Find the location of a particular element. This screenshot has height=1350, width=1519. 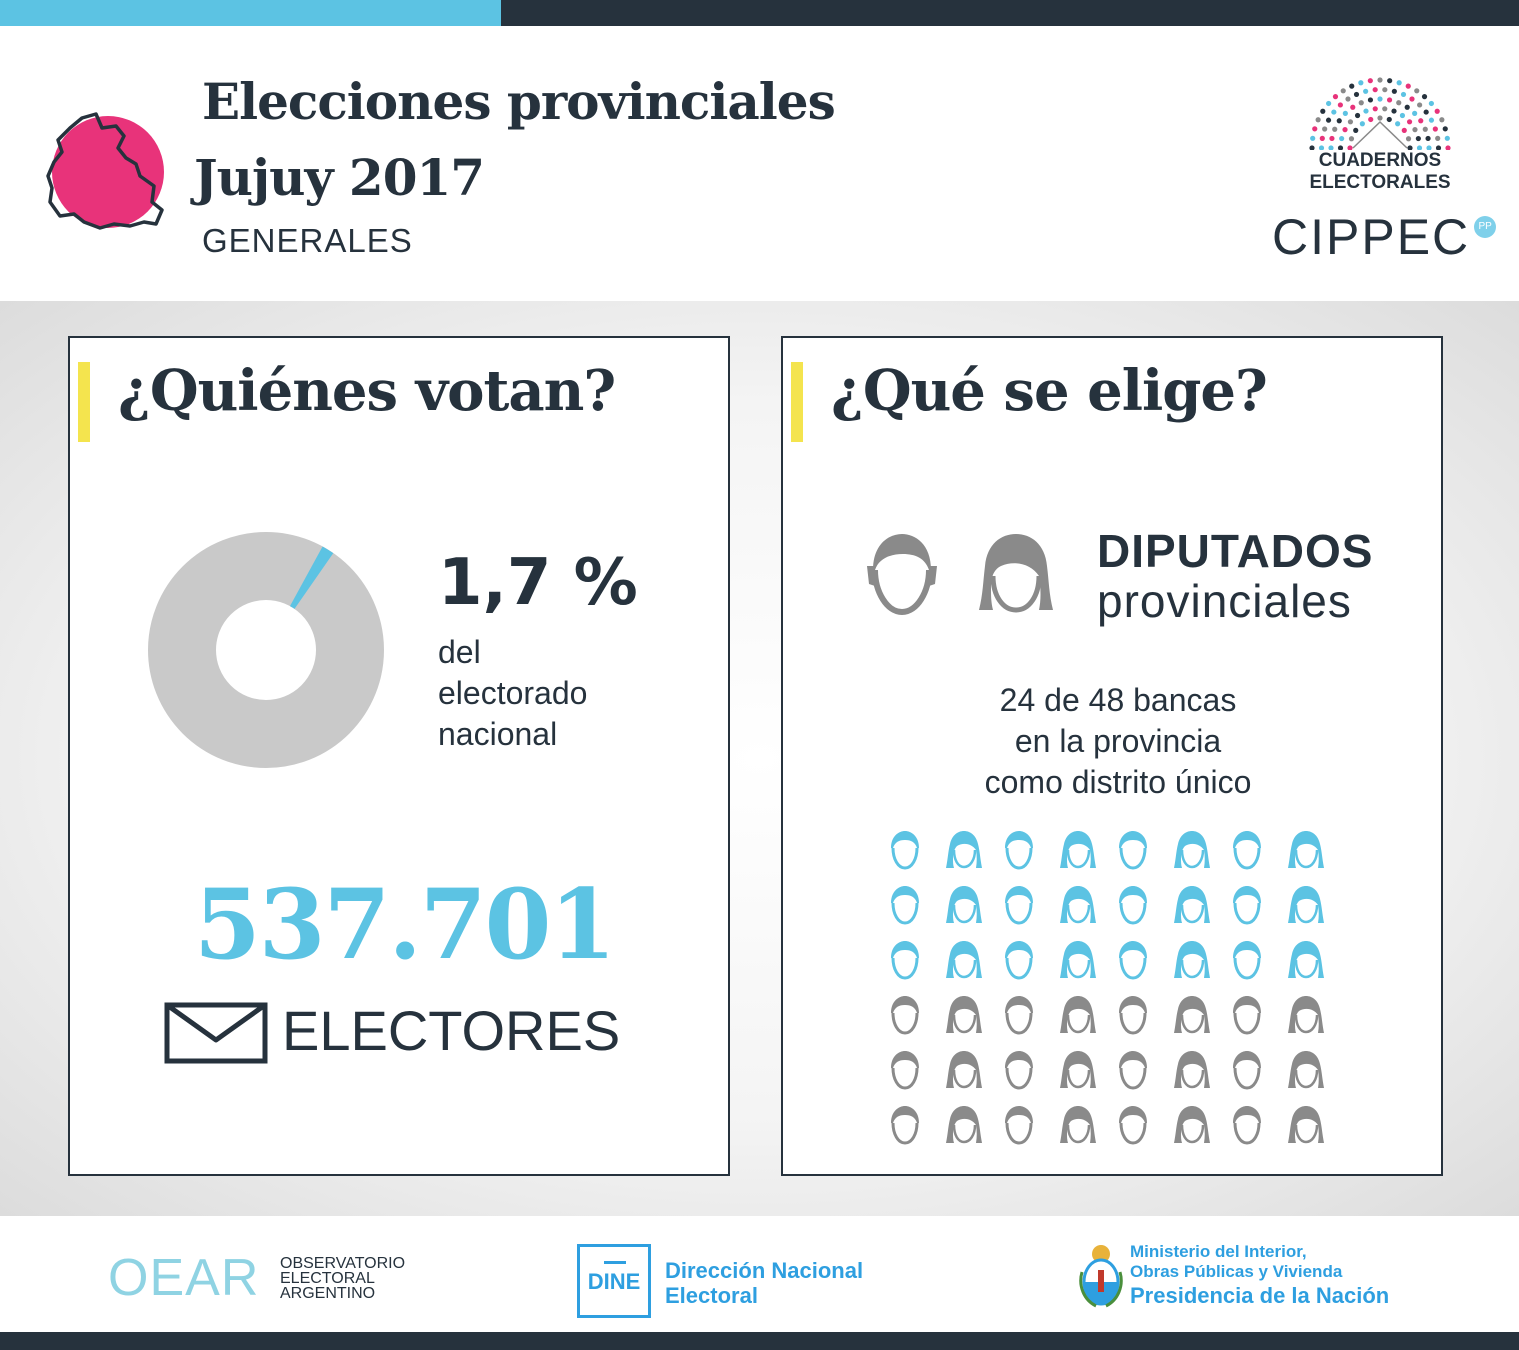

ministry-line-3: Presidencia de la Nación is located at coordinates (1260, 1295).